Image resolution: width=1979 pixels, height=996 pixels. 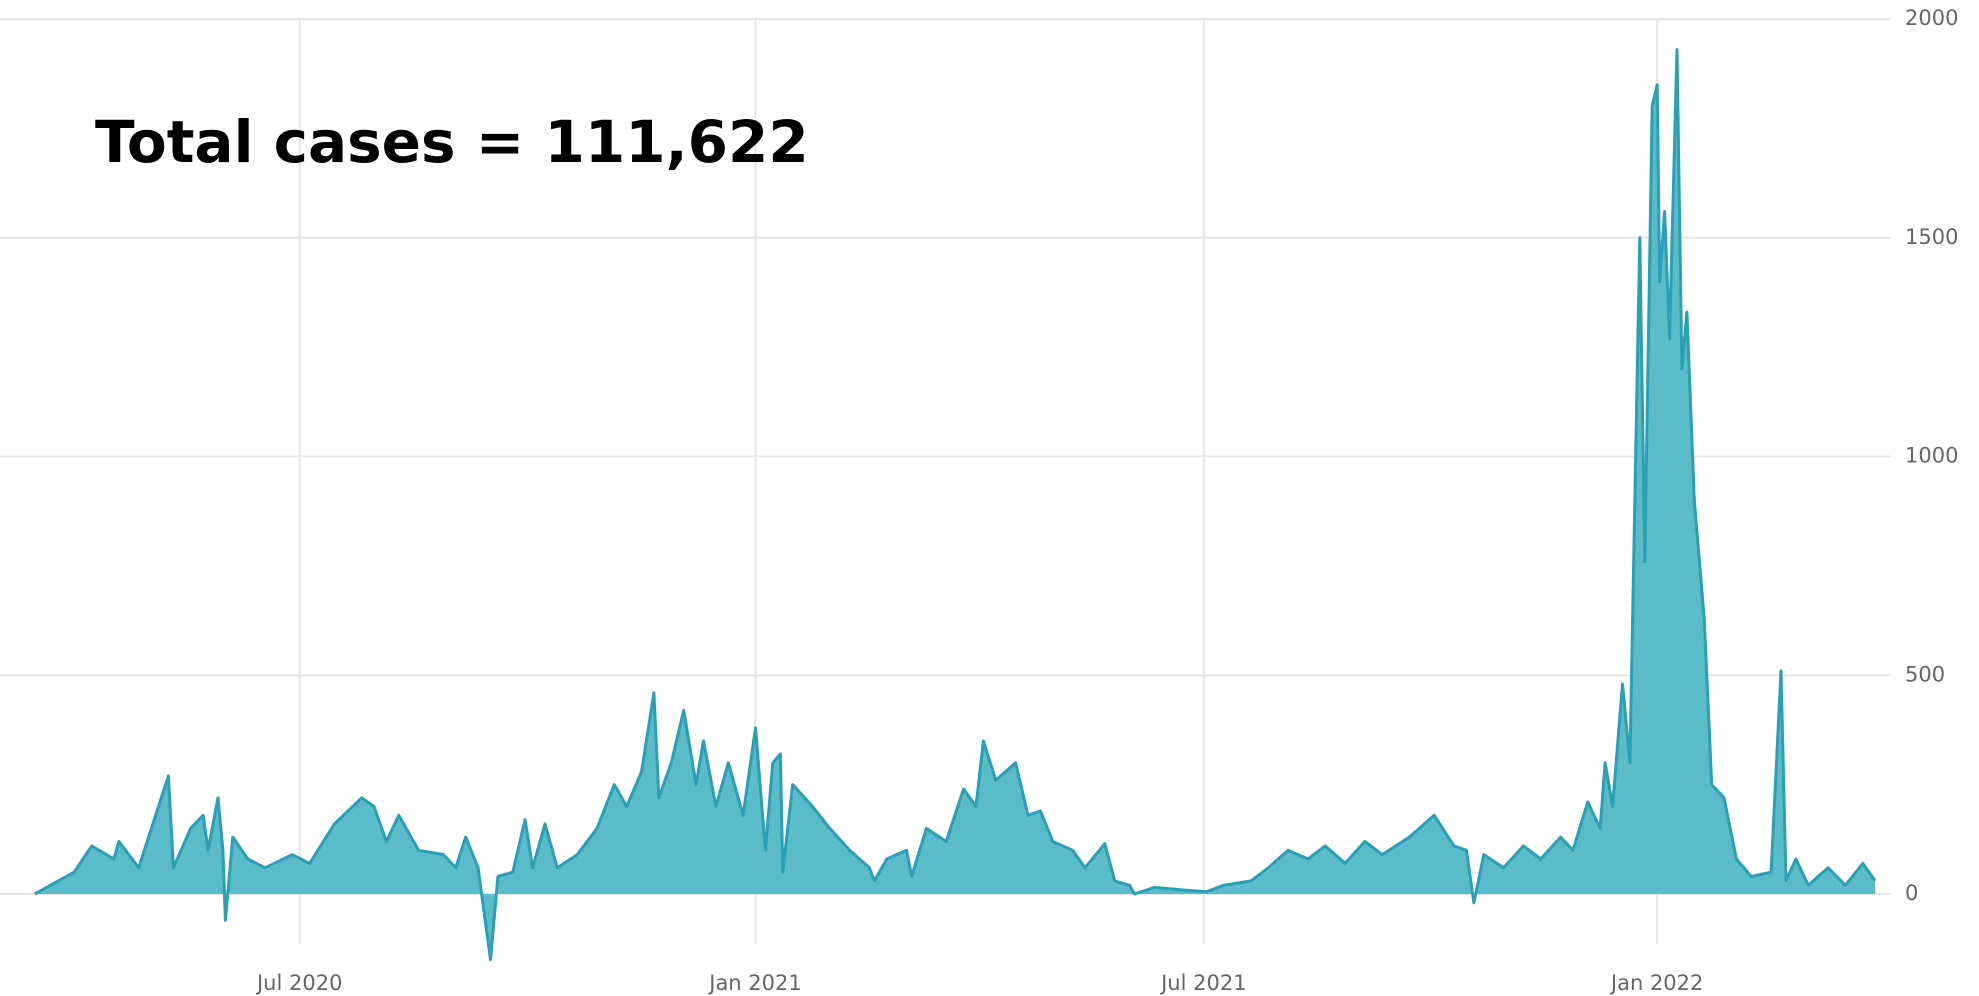 I want to click on x-tick-label: Jul 2020, so click(x=298, y=983).